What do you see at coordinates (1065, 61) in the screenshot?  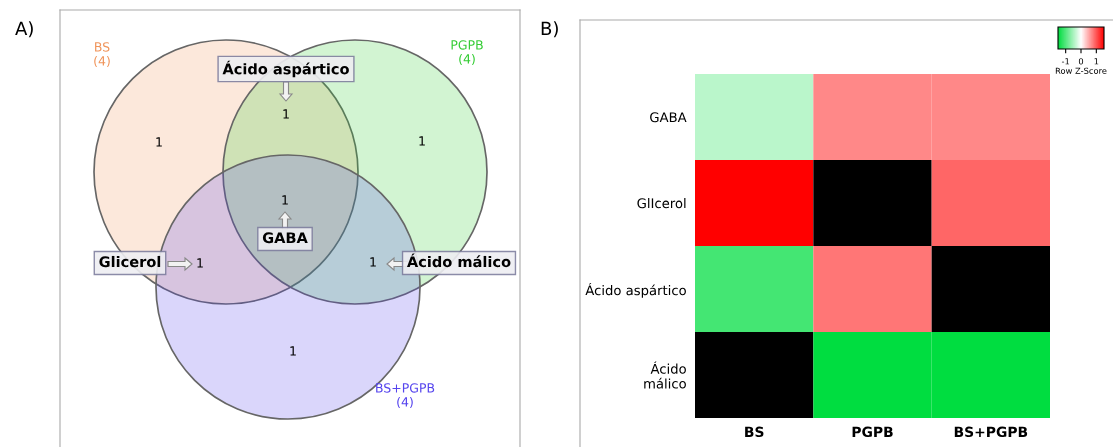 I see `color-bar-label: -1` at bounding box center [1065, 61].